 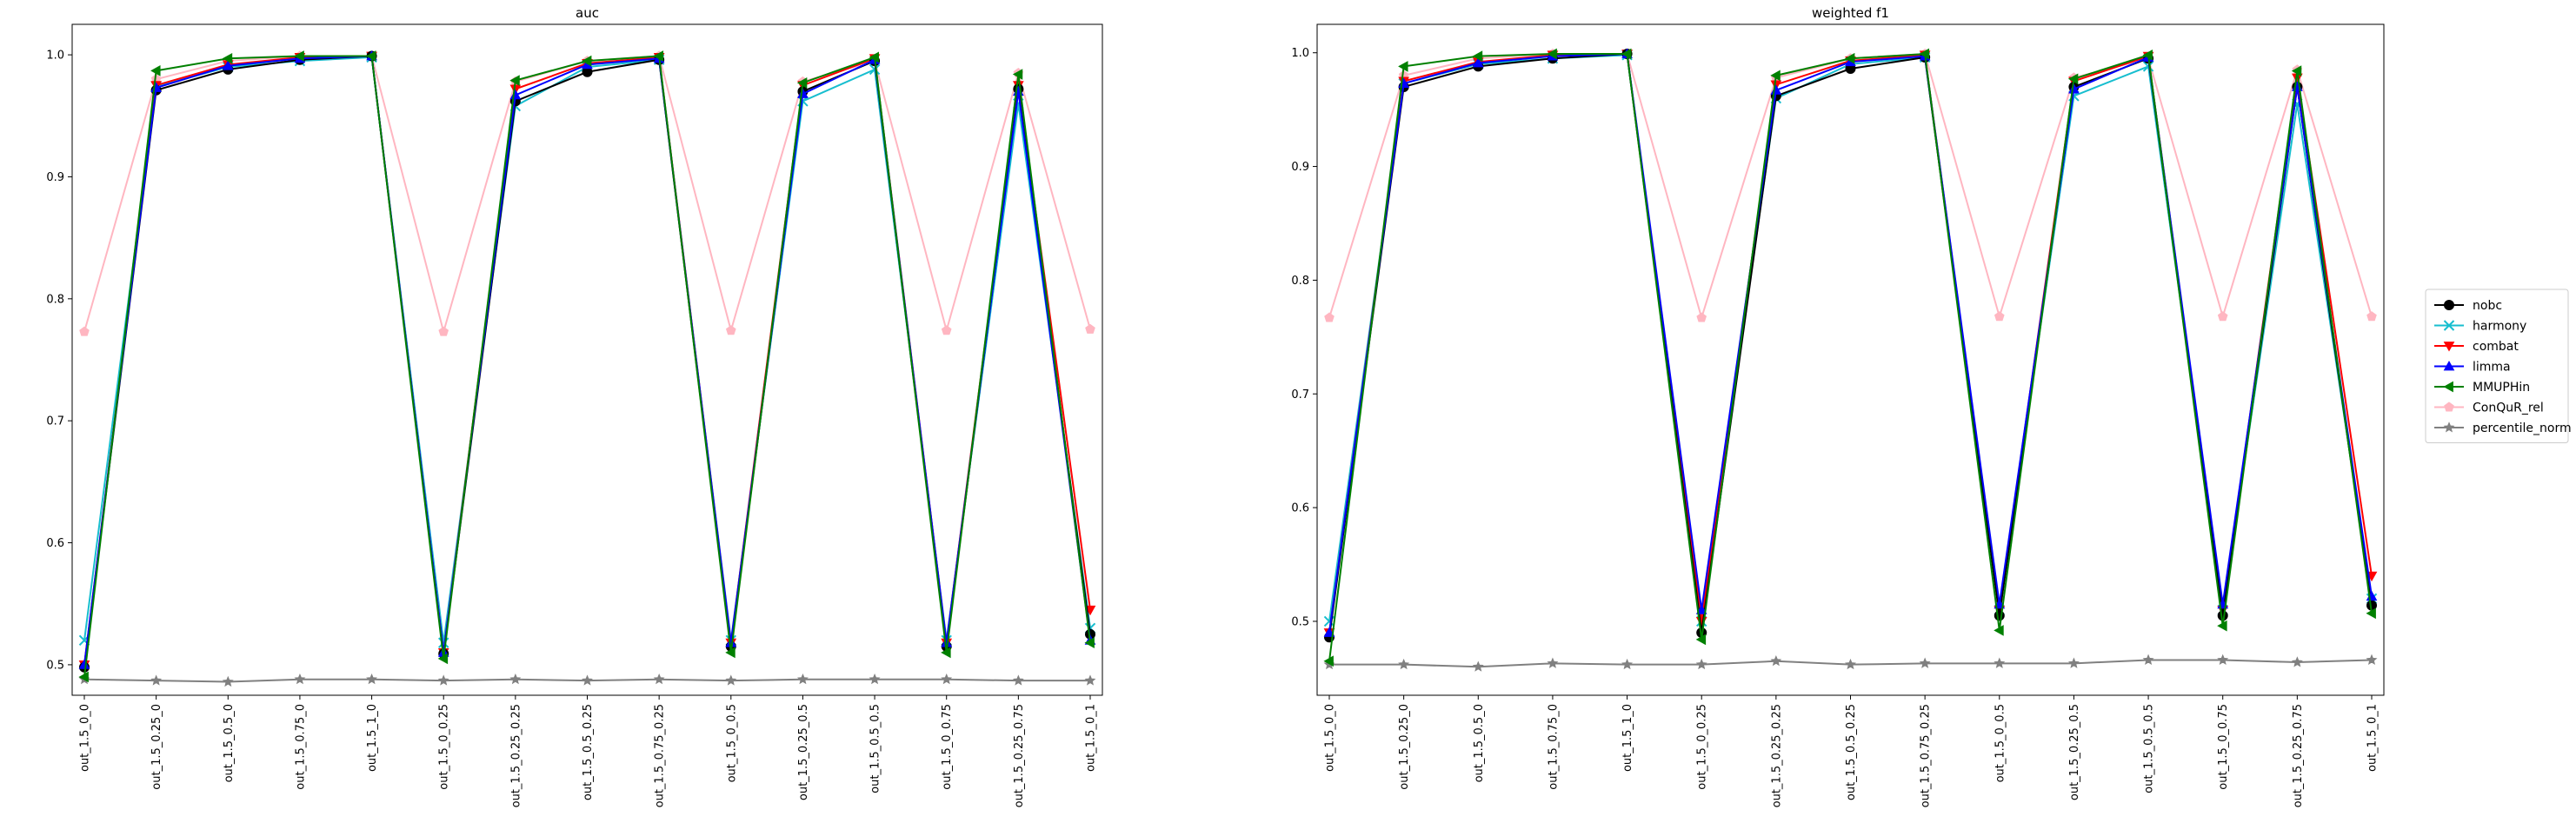 I want to click on legend-marker-combat, so click(x=2449, y=347).